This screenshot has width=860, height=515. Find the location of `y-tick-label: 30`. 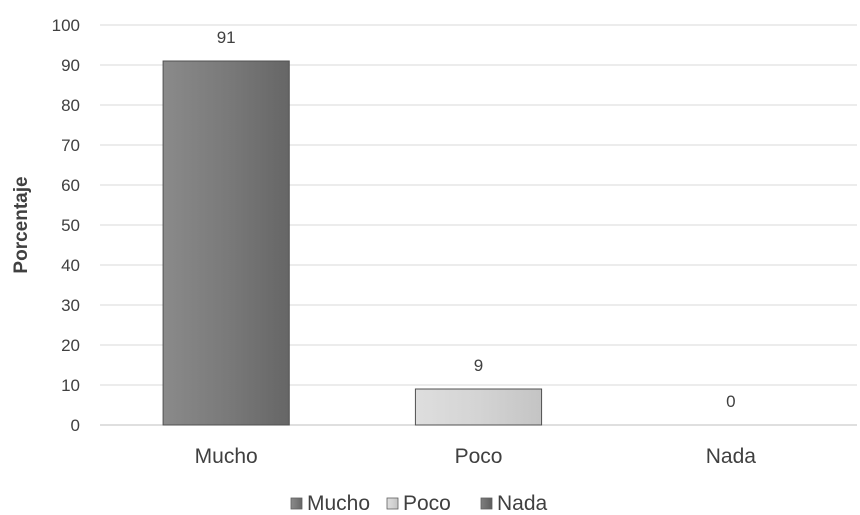

y-tick-label: 30 is located at coordinates (70, 305).